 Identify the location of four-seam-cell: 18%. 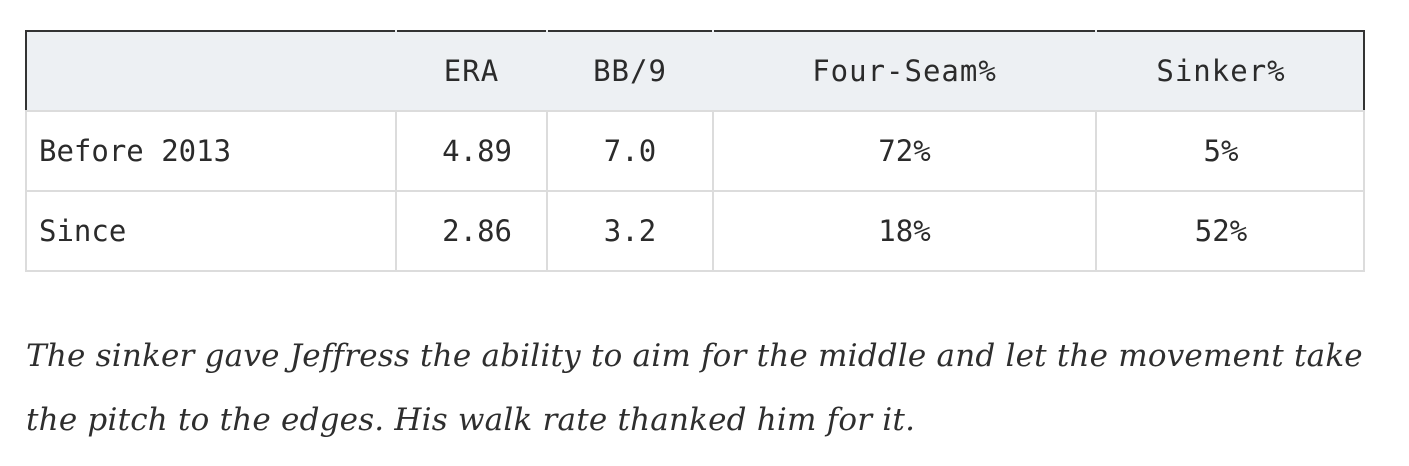
(904, 231).